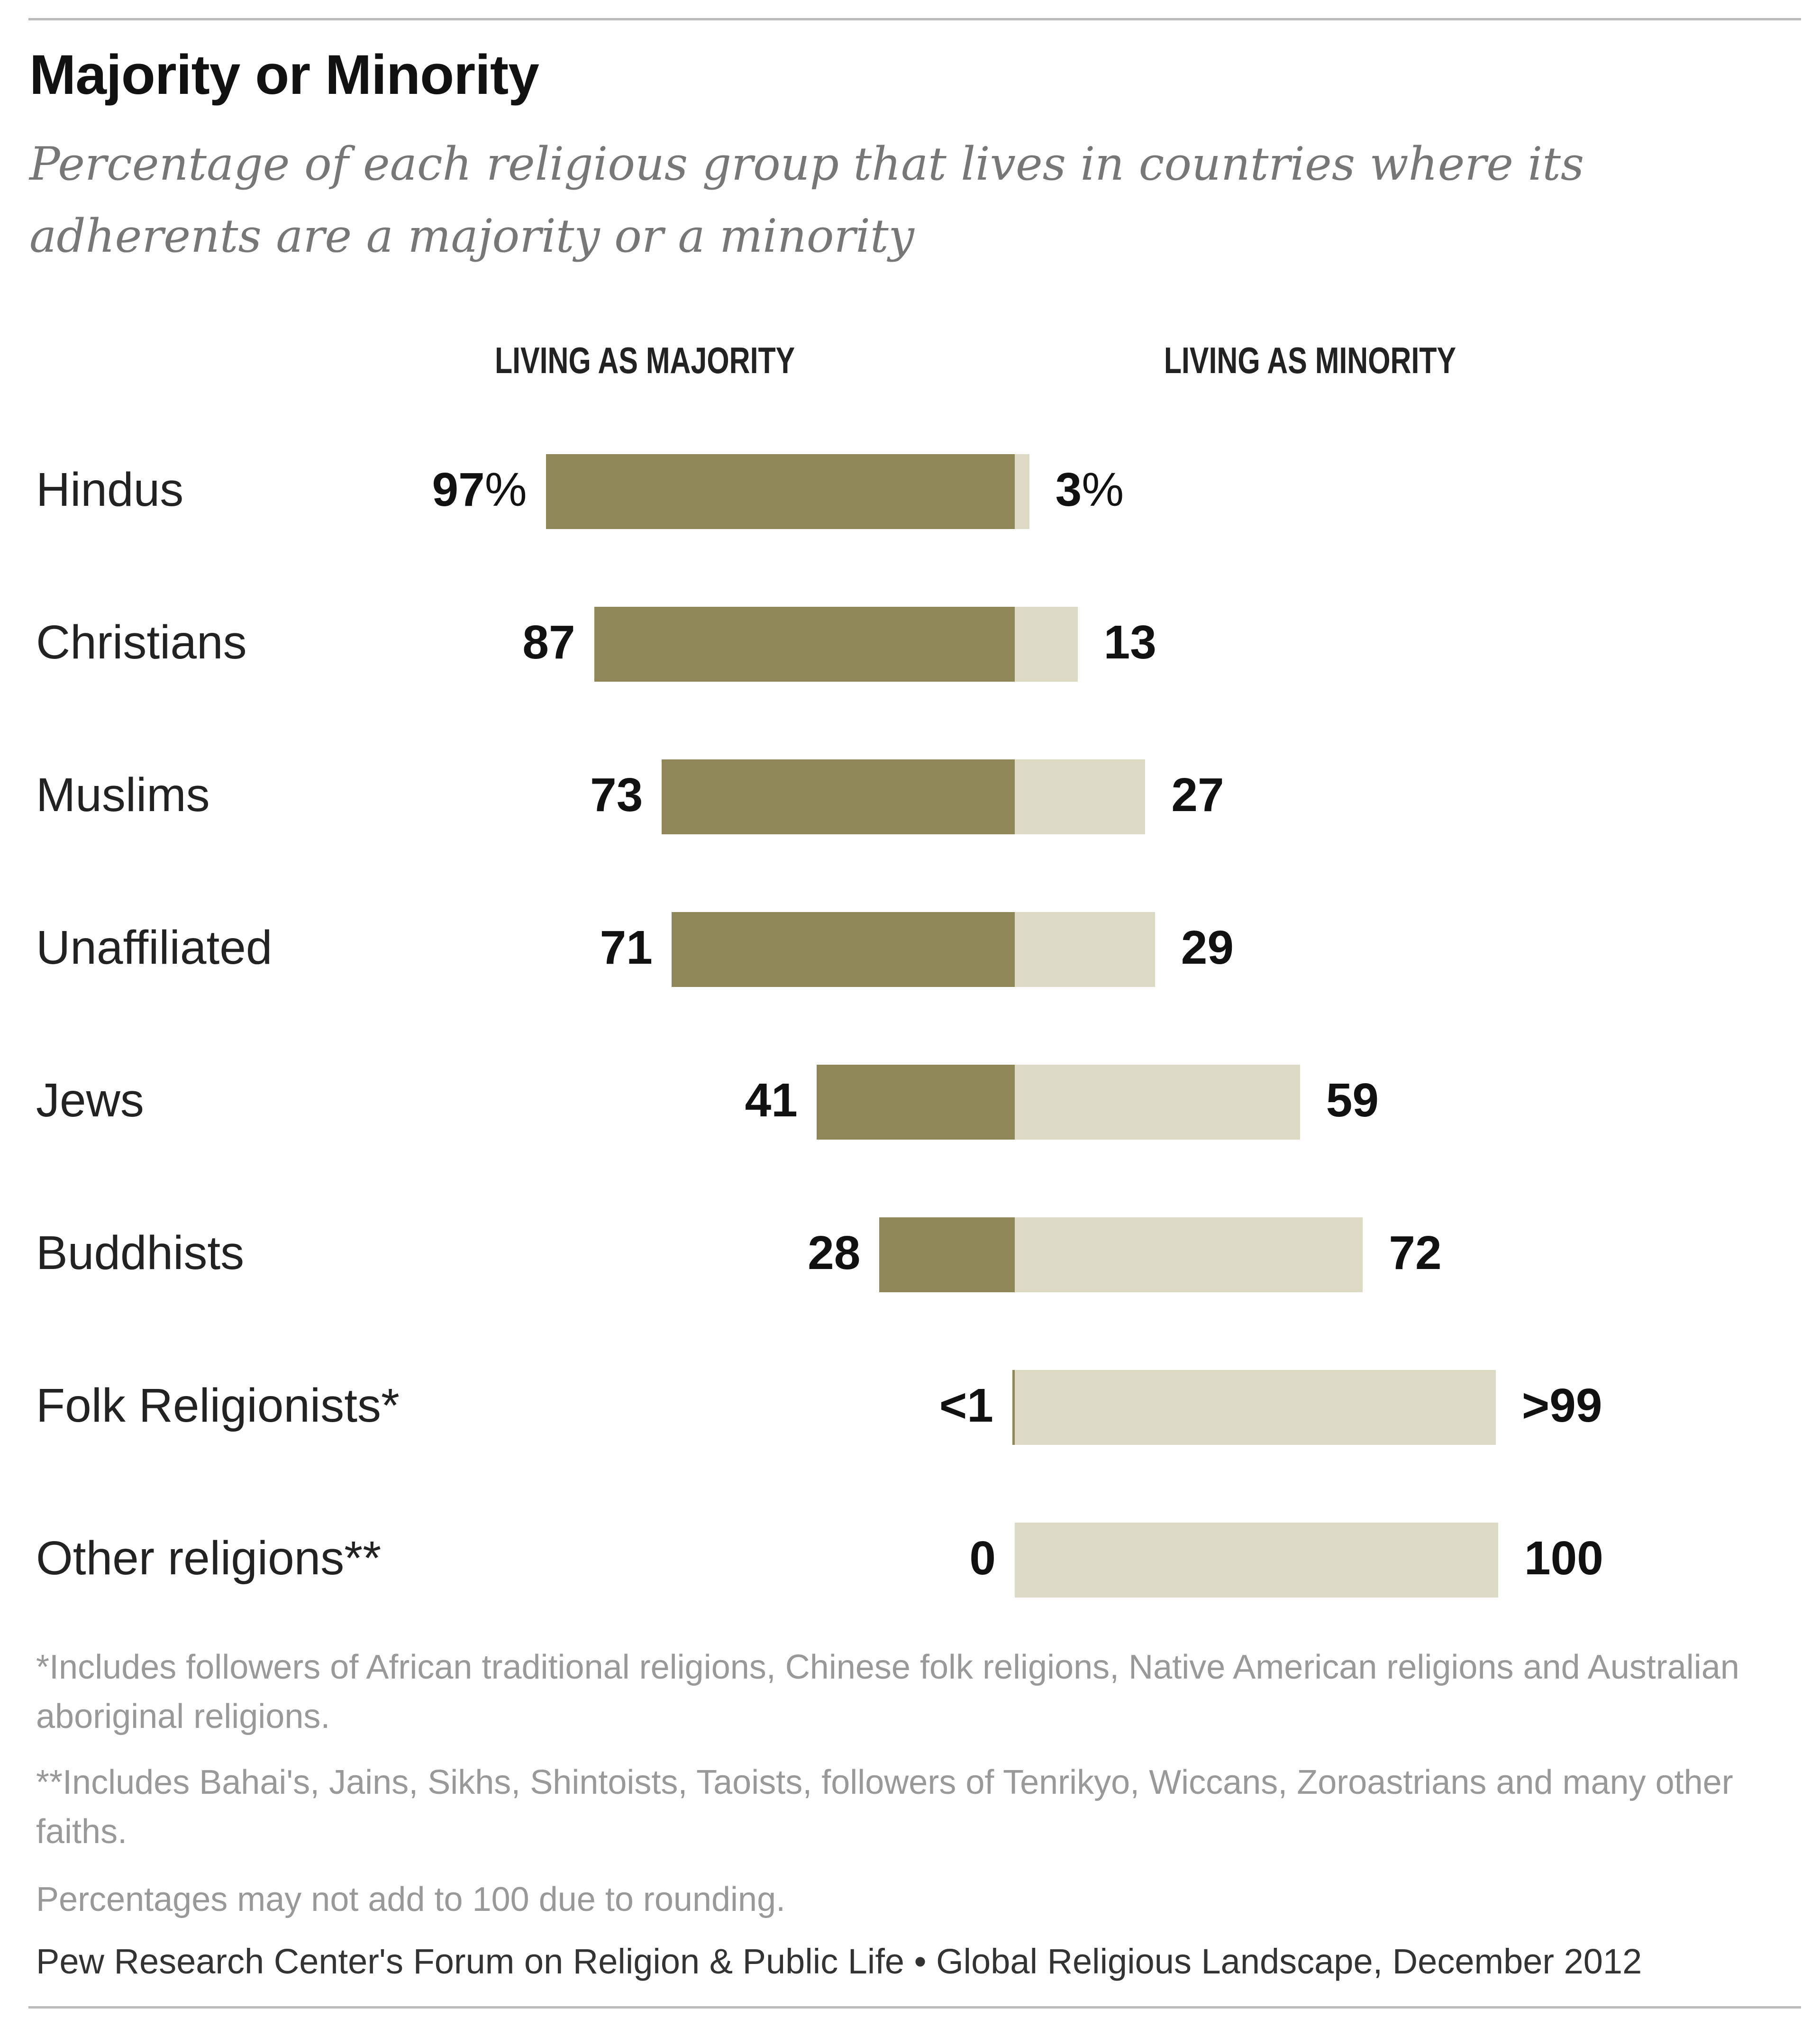 The height and width of the screenshot is (2018, 1820). Describe the element at coordinates (140, 1252) in the screenshot. I see `category-label: Buddhists` at that location.